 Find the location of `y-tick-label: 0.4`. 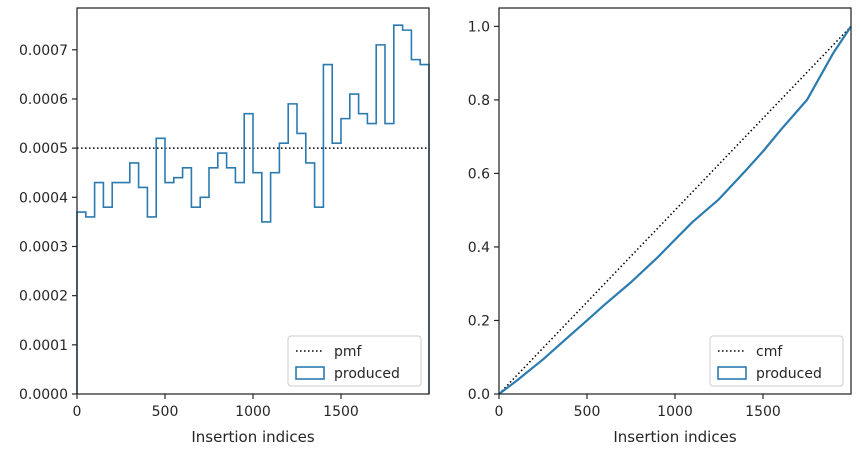

y-tick-label: 0.4 is located at coordinates (479, 248).